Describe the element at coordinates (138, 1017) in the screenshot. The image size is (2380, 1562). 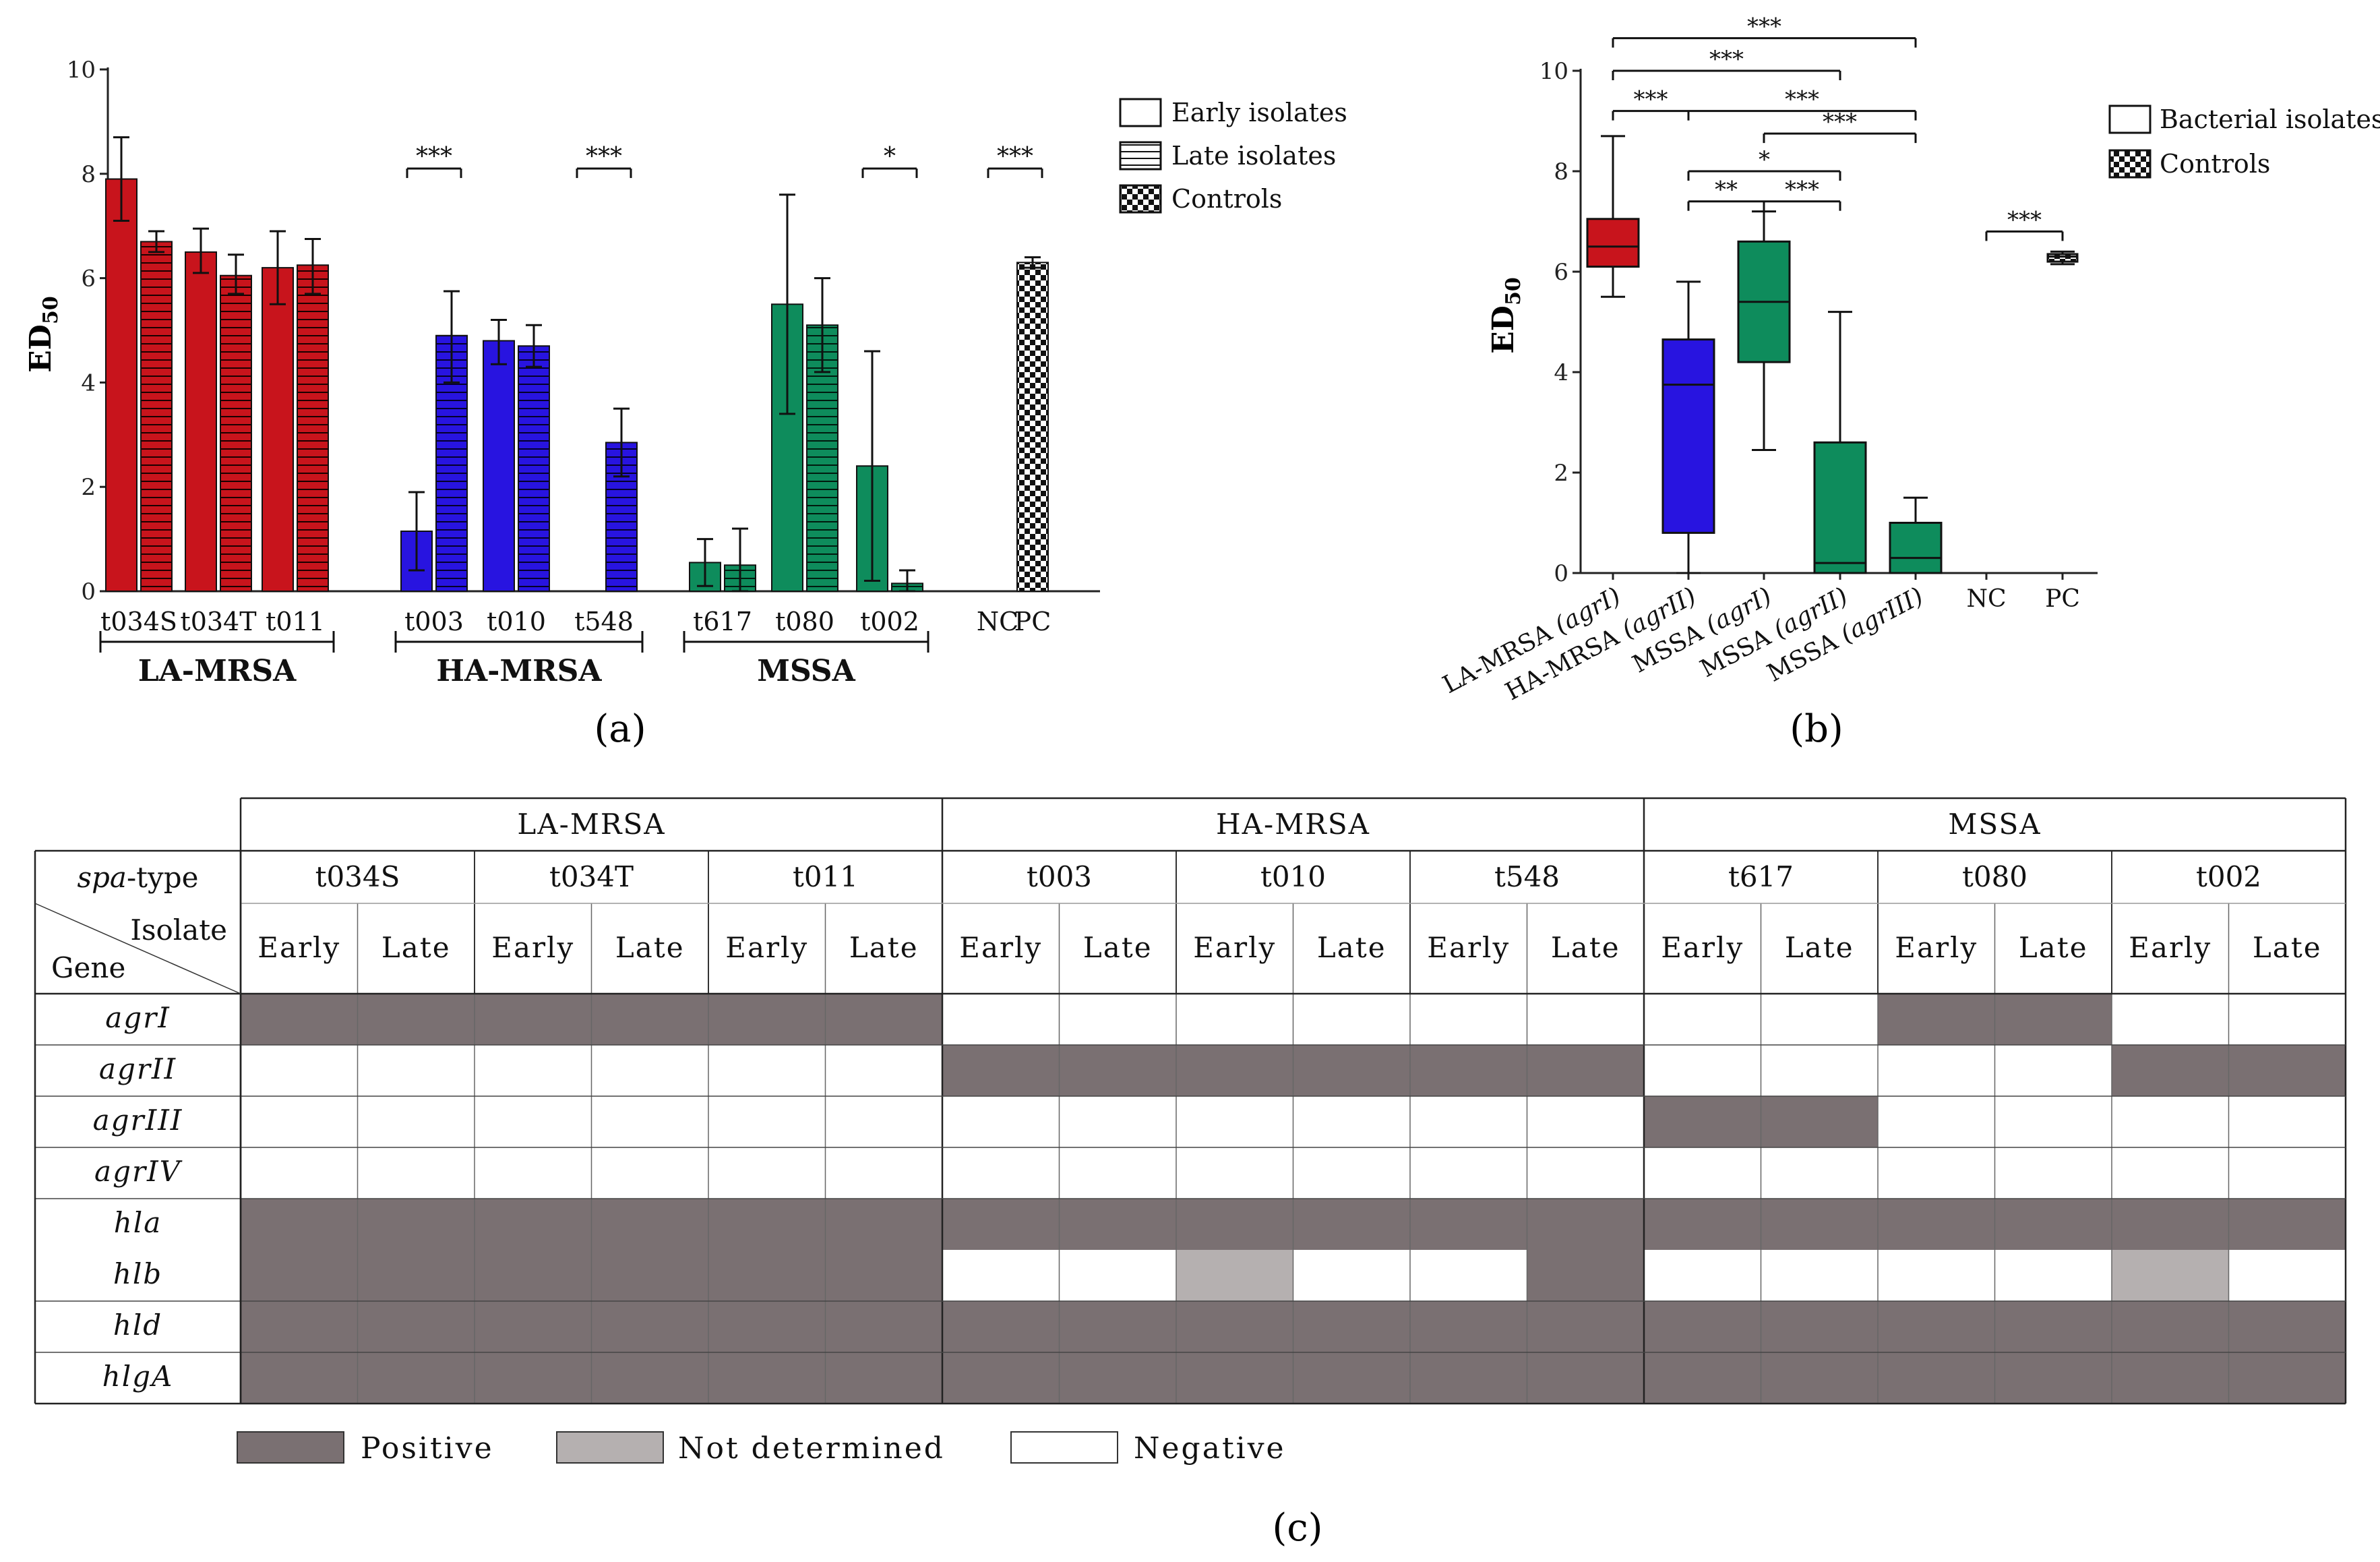
I see `gene-label: agrI` at that location.